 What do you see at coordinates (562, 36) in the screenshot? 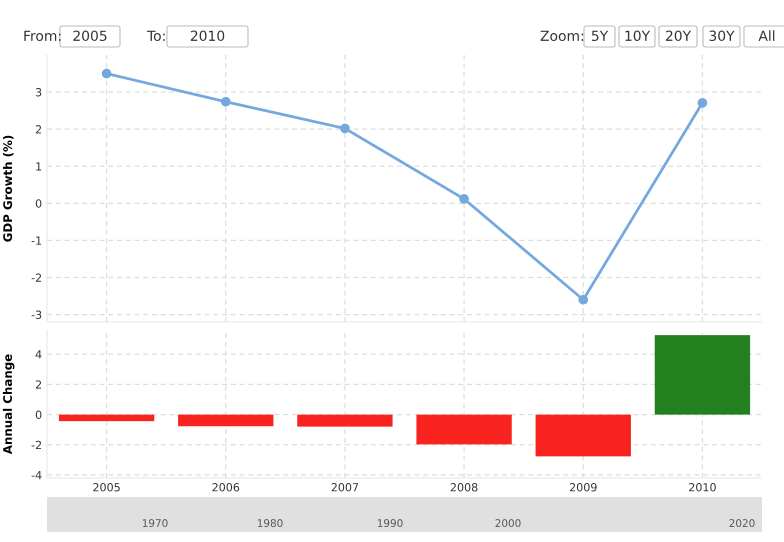
I see `text: Zoom:` at bounding box center [562, 36].